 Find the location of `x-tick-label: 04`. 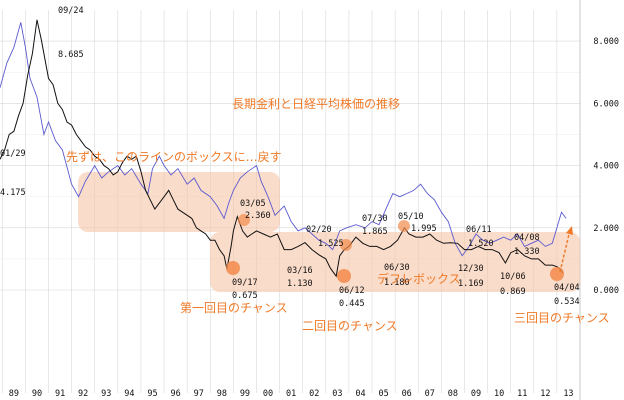

x-tick-label: 04 is located at coordinates (360, 394).